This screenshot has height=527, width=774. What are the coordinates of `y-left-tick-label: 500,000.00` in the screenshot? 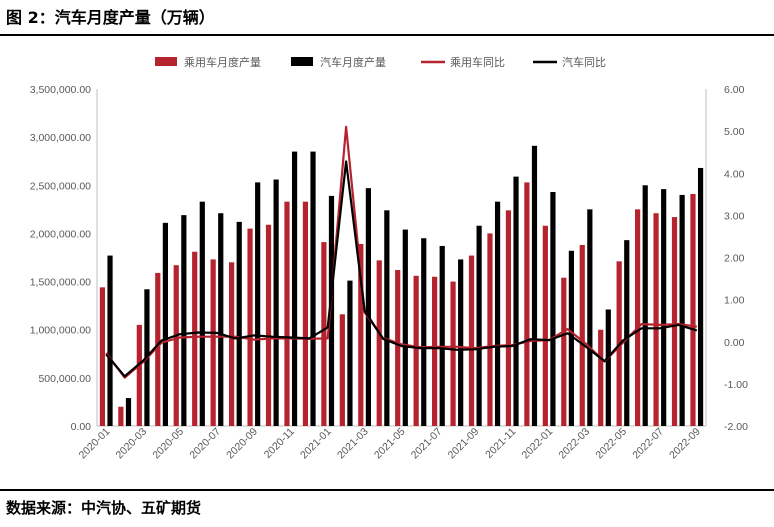 It's located at (64, 379).